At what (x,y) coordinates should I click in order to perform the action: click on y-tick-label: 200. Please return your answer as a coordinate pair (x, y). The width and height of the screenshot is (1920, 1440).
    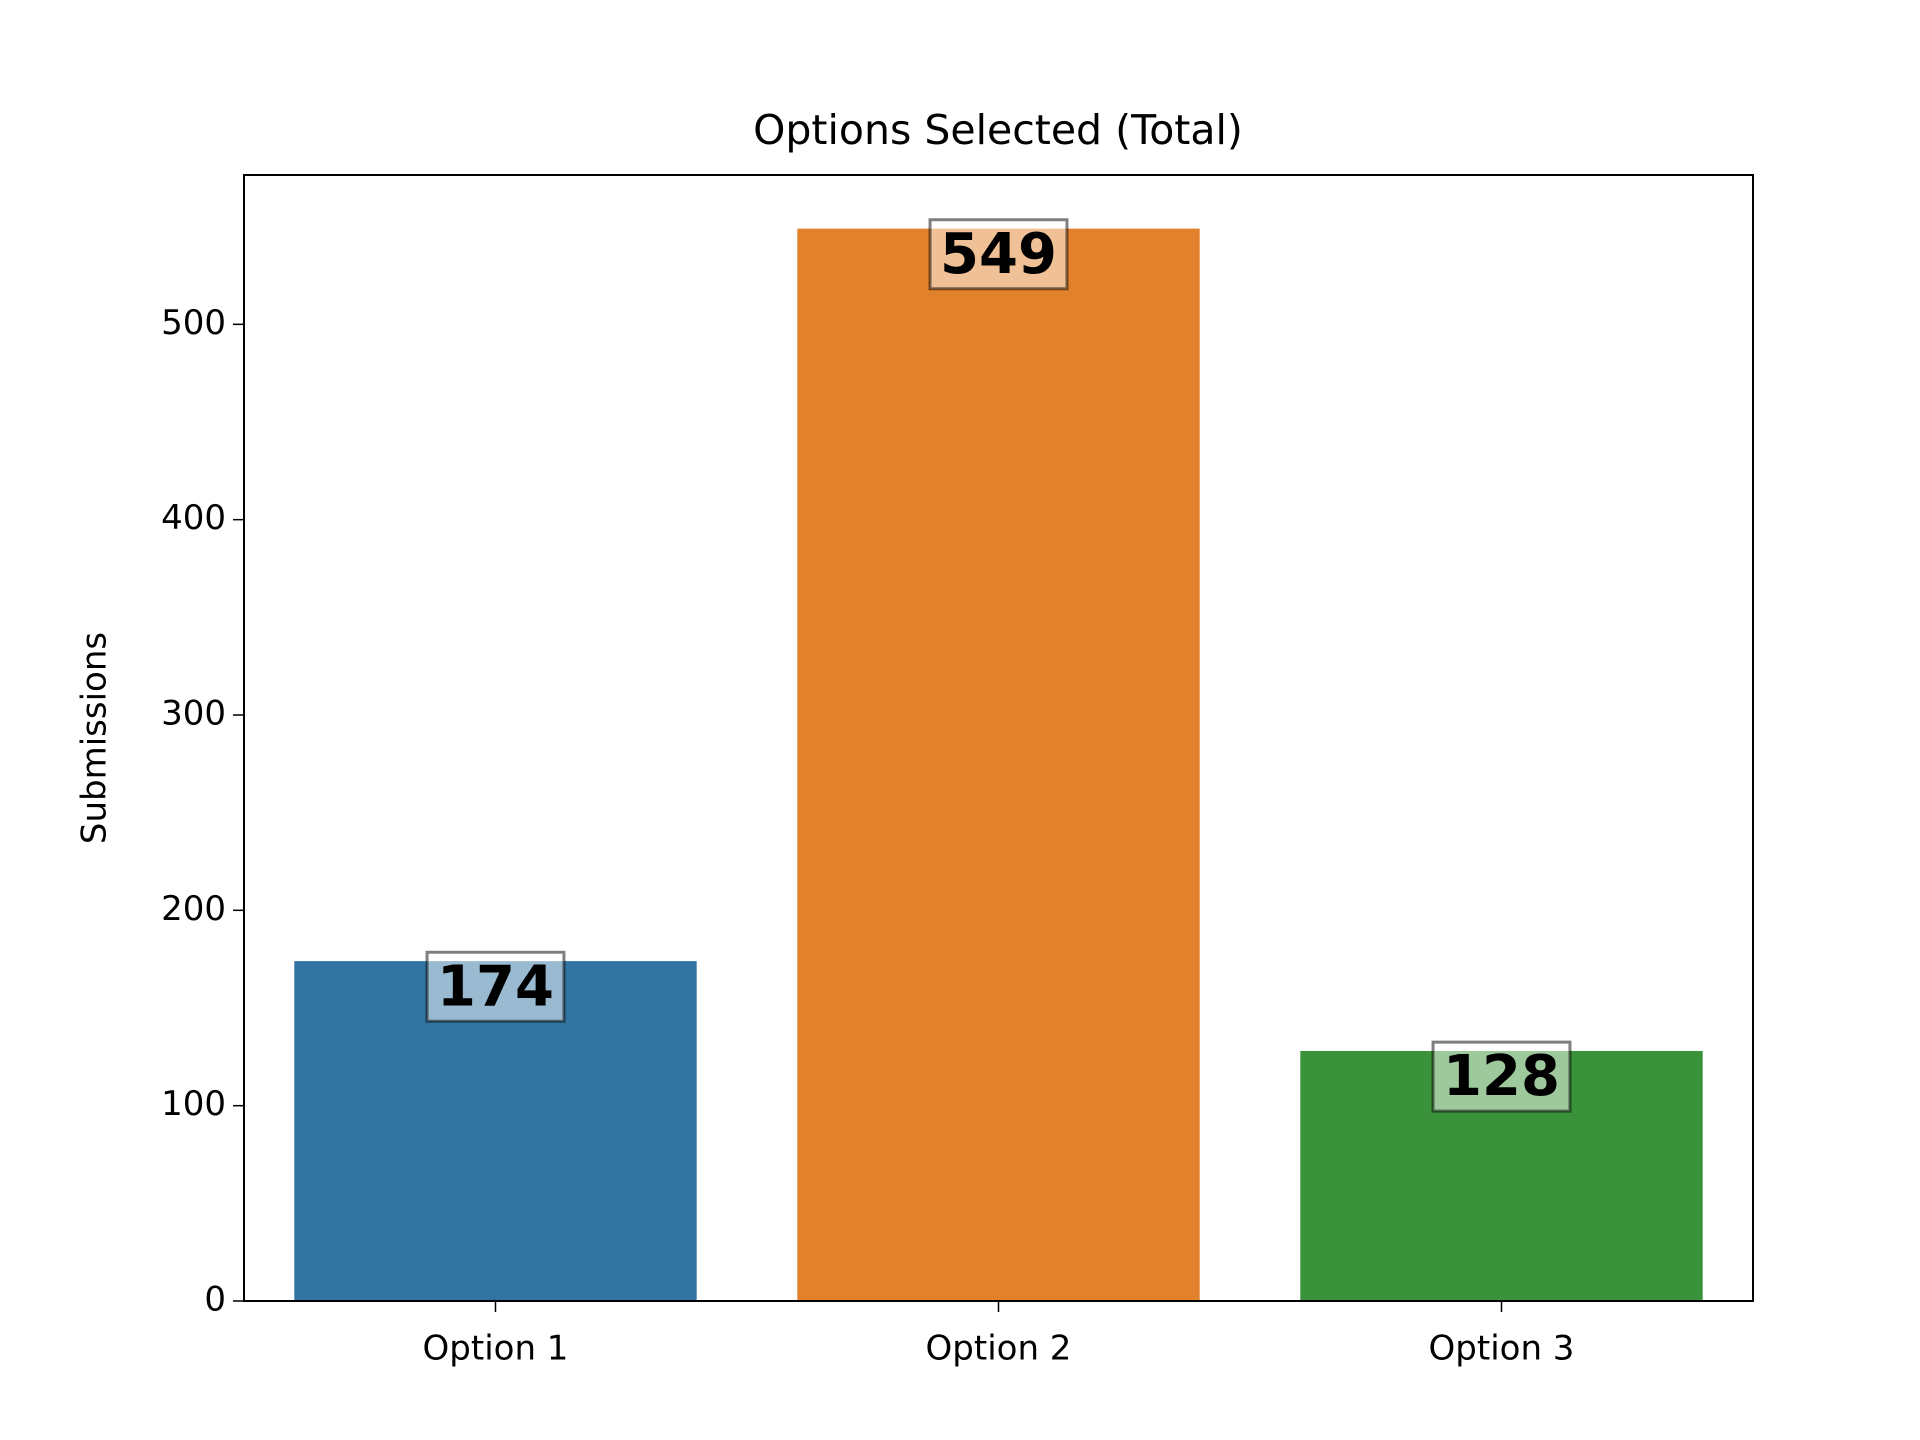
    Looking at the image, I should click on (193, 909).